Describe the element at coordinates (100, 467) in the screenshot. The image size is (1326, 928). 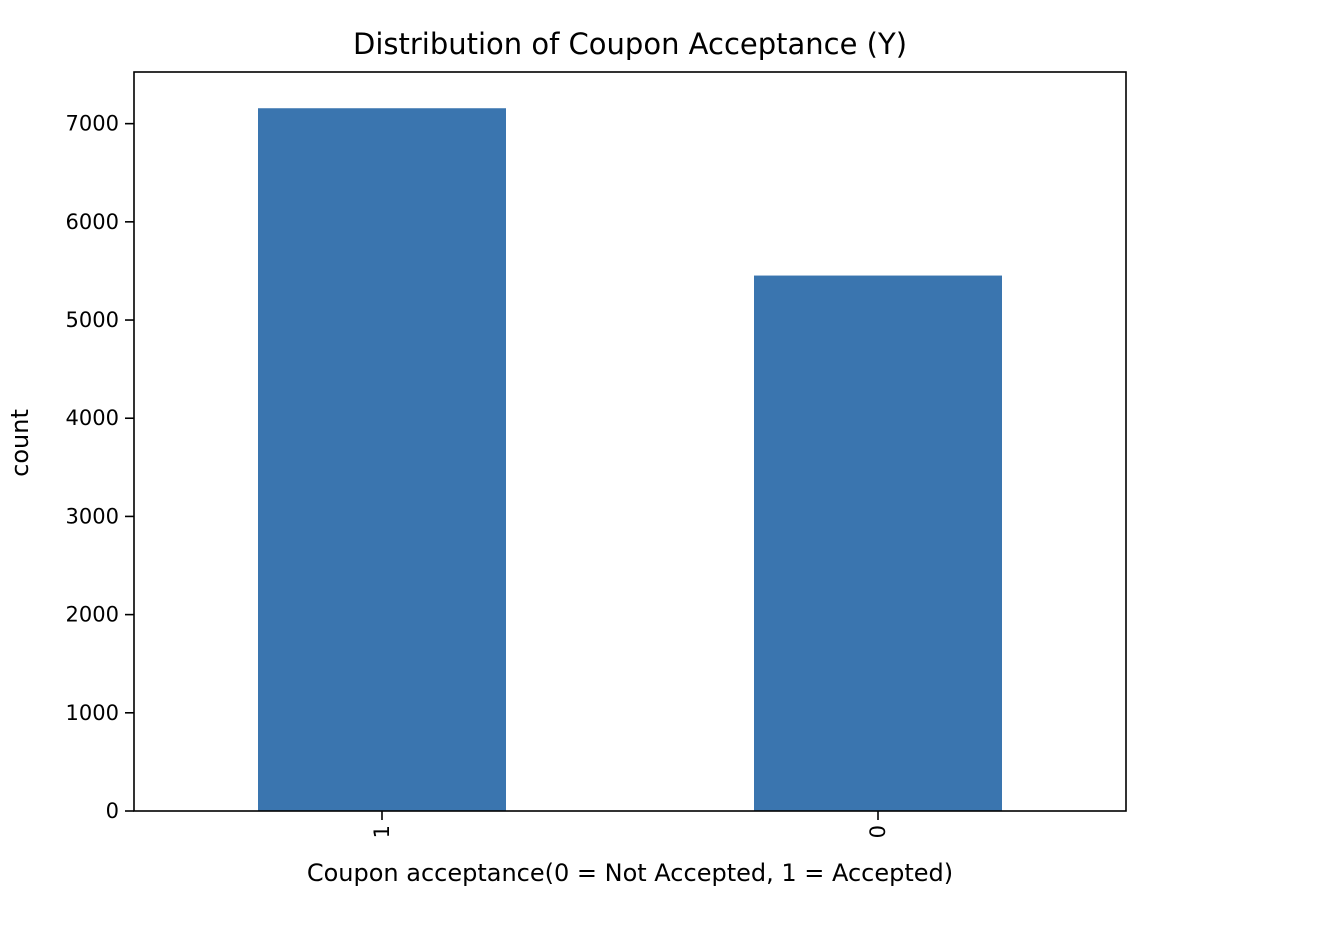
I see `y-axis-ticks: 0 1000 2000 3000 4000 5000 6000 7000` at that location.